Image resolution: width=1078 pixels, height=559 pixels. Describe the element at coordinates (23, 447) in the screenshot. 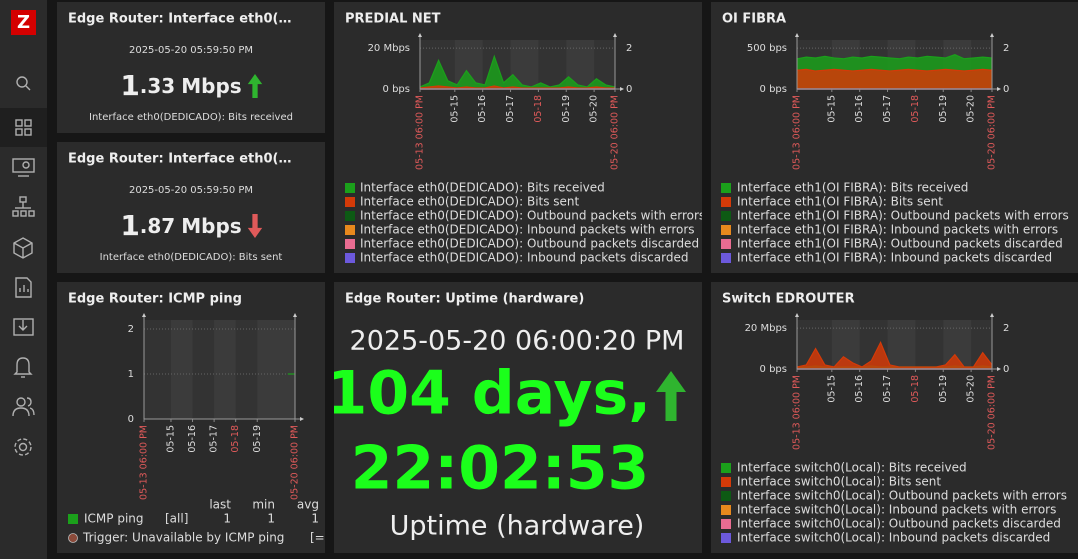

I see `settings-icon` at that location.